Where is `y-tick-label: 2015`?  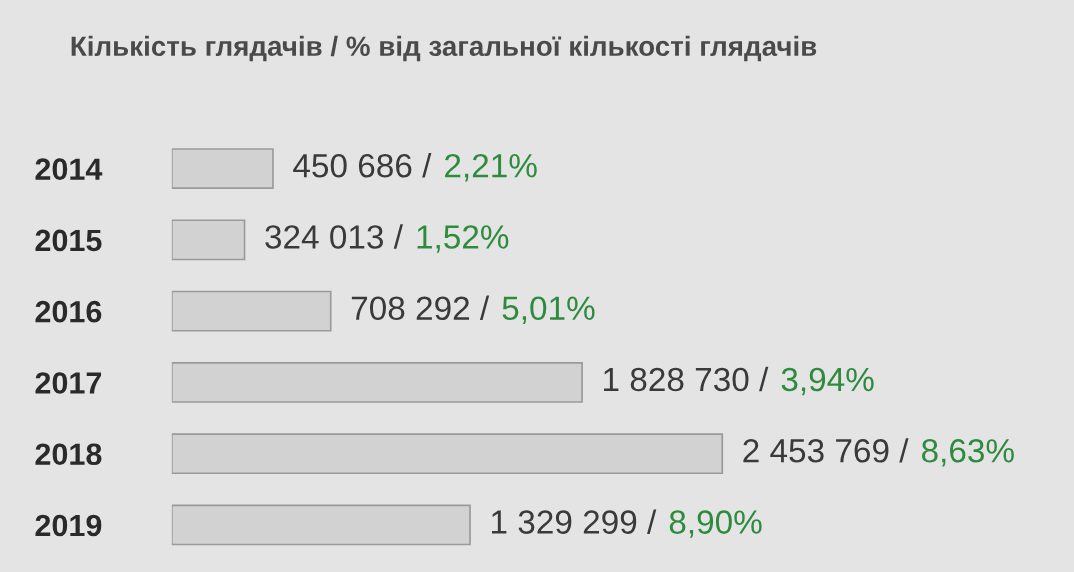
y-tick-label: 2015 is located at coordinates (68, 240).